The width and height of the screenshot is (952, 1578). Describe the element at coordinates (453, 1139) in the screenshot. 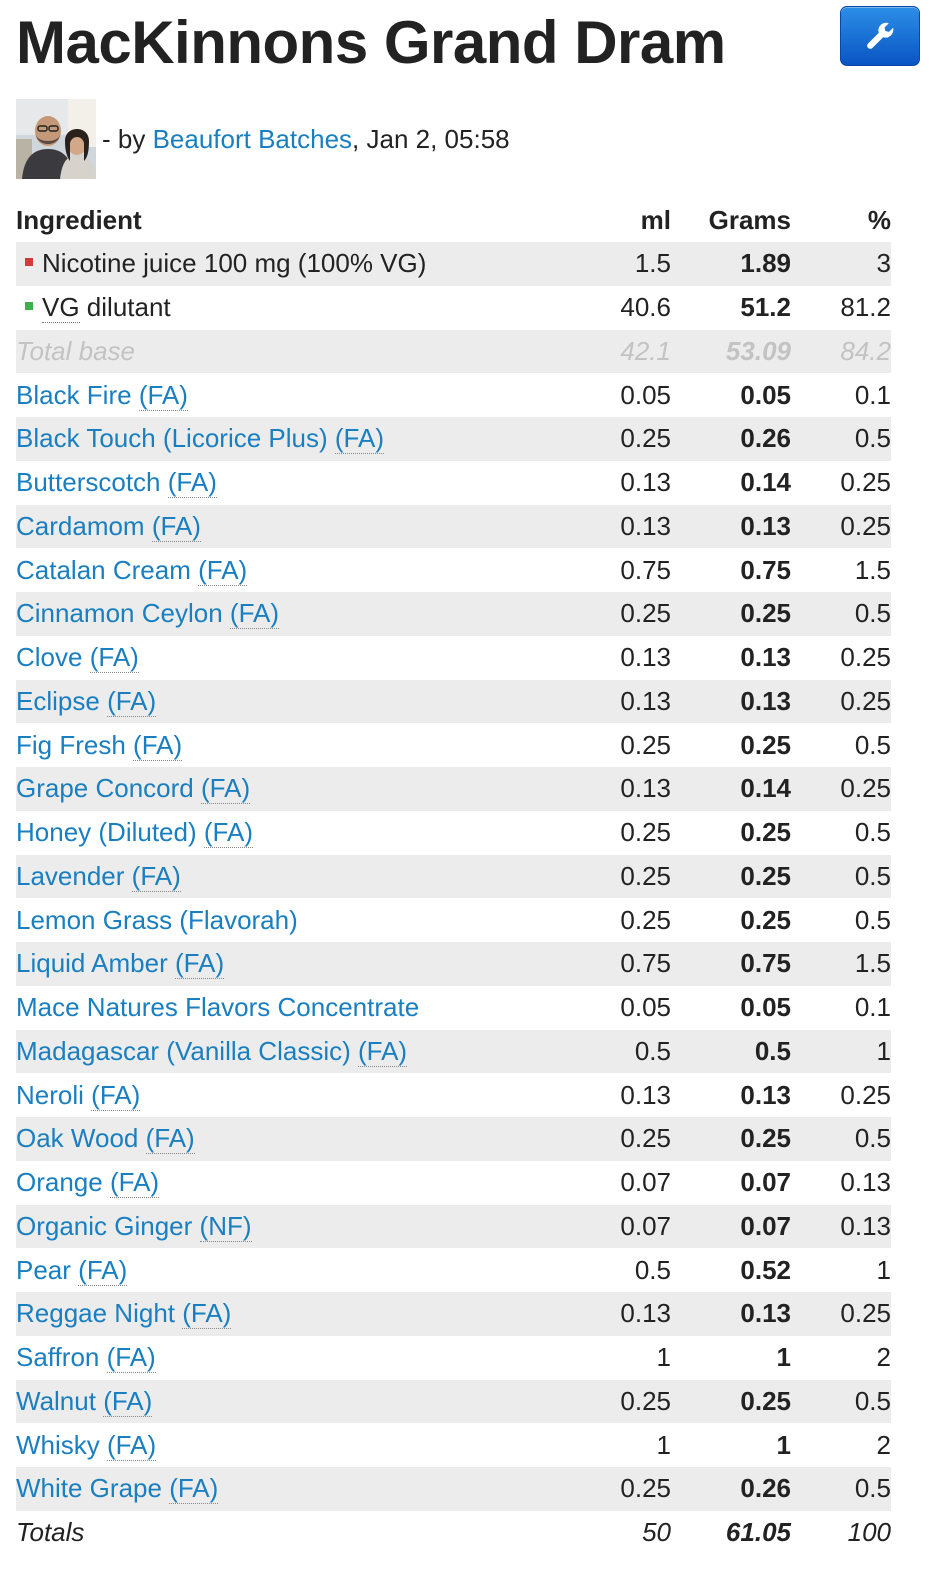

I see `table-row: Oak Wood (FA) 0.25 0.25 0.5` at that location.